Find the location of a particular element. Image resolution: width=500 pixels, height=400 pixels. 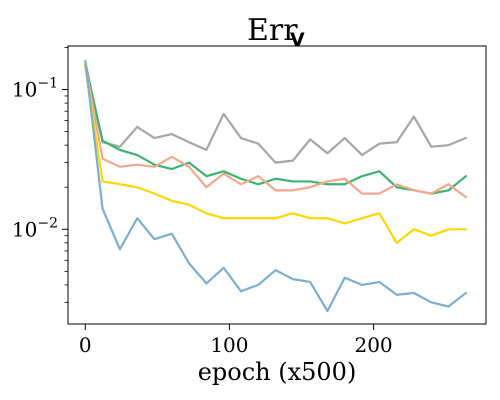

y-tick-label: 10⁻² is located at coordinates (35, 228).